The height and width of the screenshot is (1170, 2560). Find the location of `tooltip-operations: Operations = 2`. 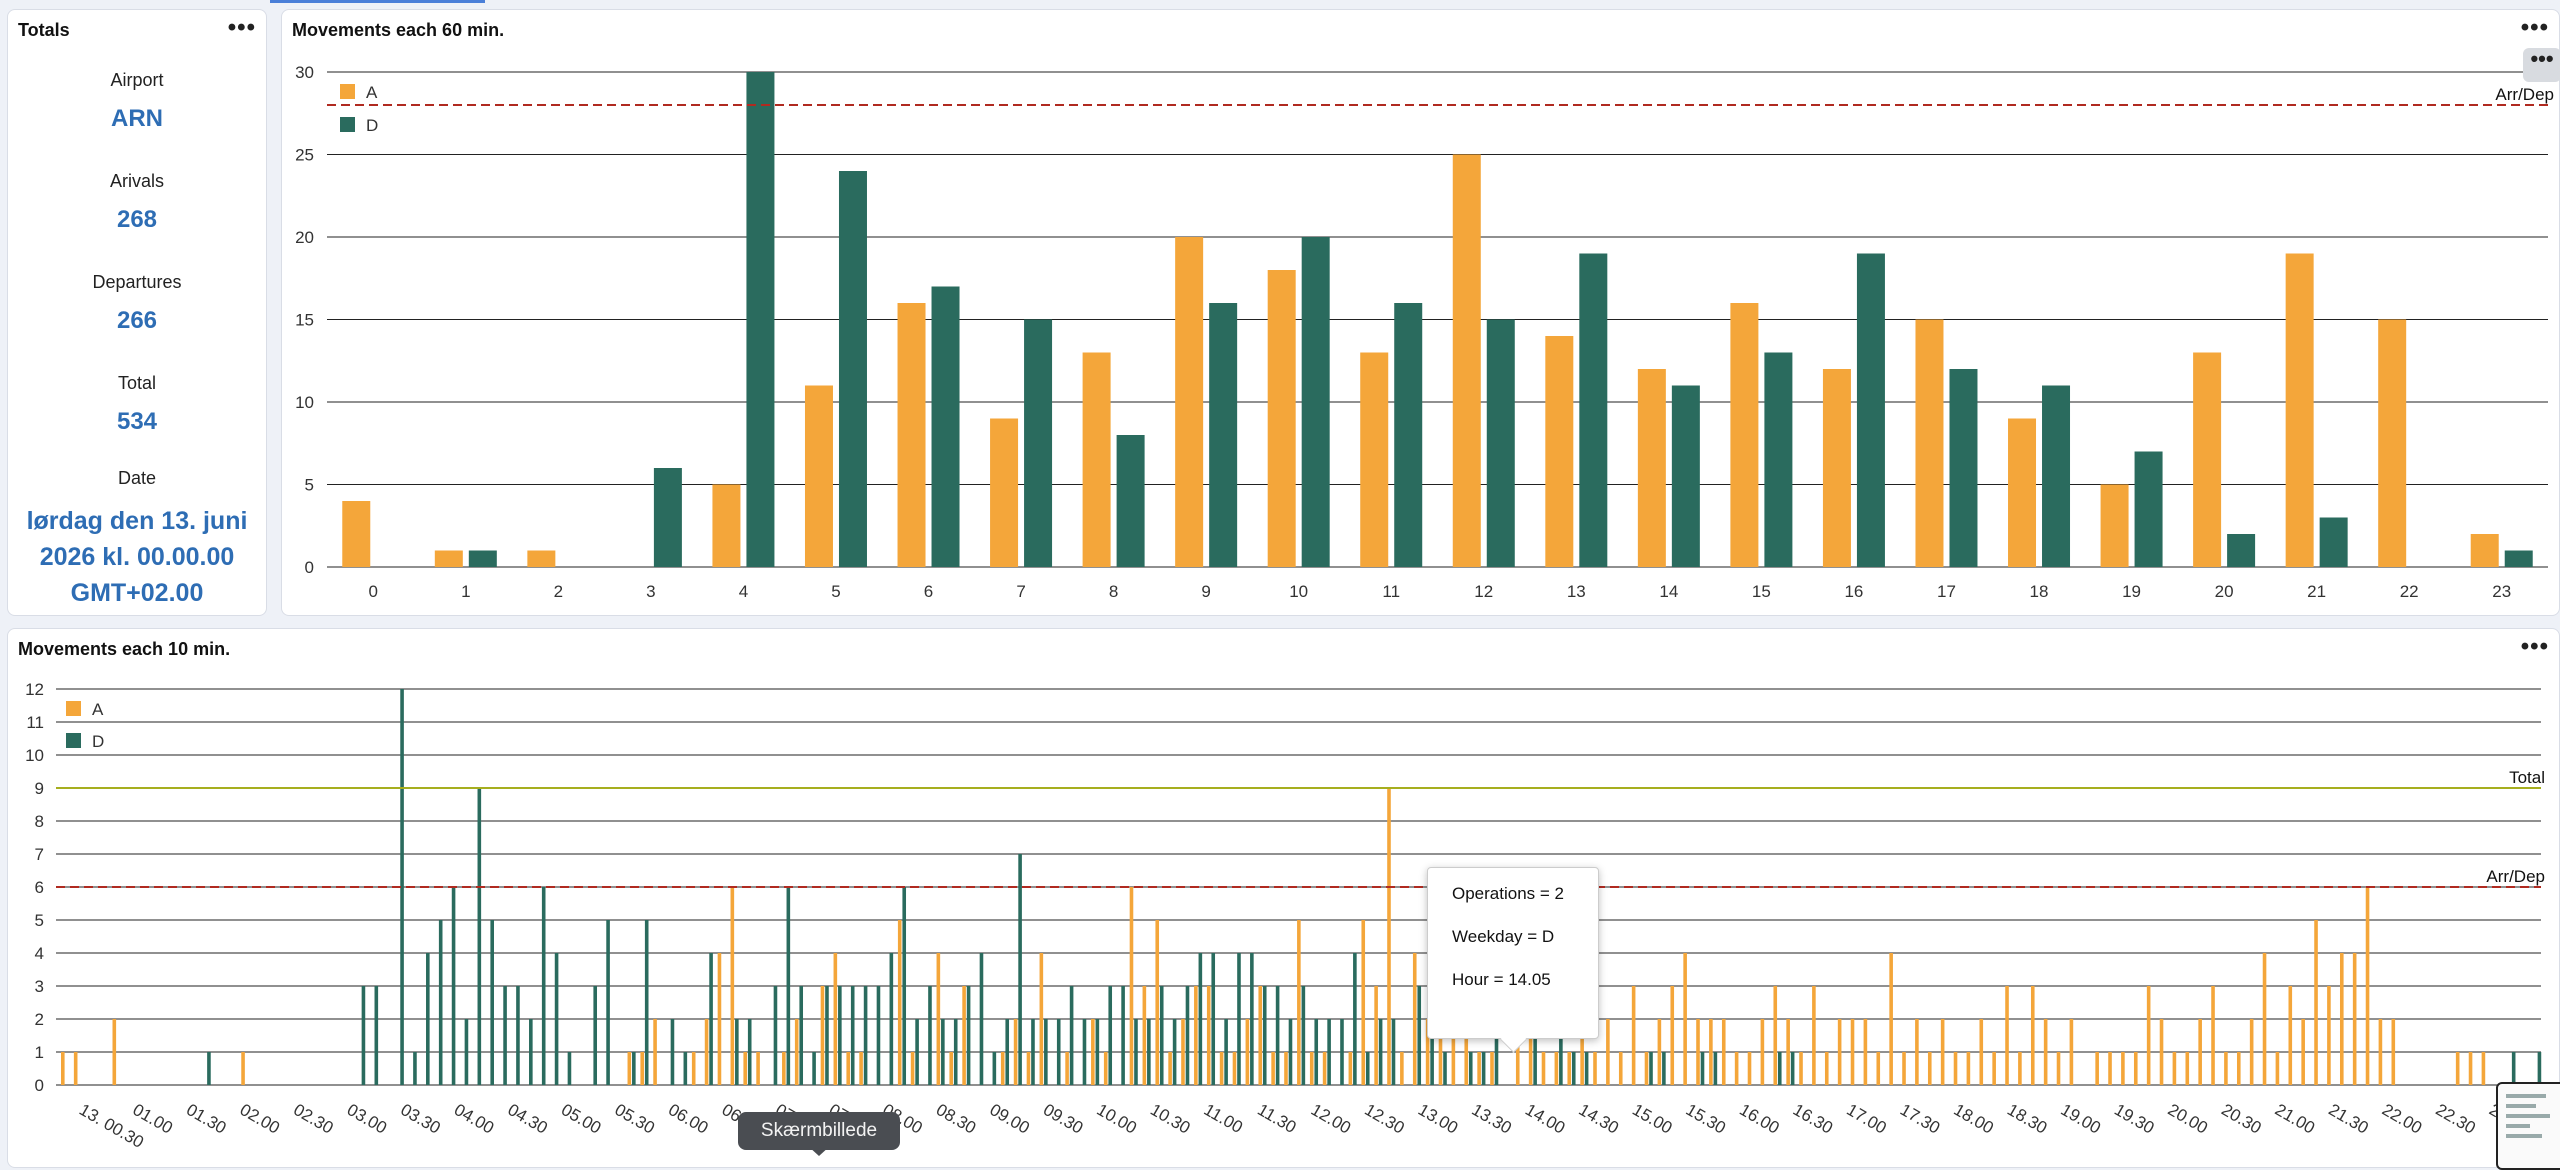

tooltip-operations: Operations = 2 is located at coordinates (1508, 893).